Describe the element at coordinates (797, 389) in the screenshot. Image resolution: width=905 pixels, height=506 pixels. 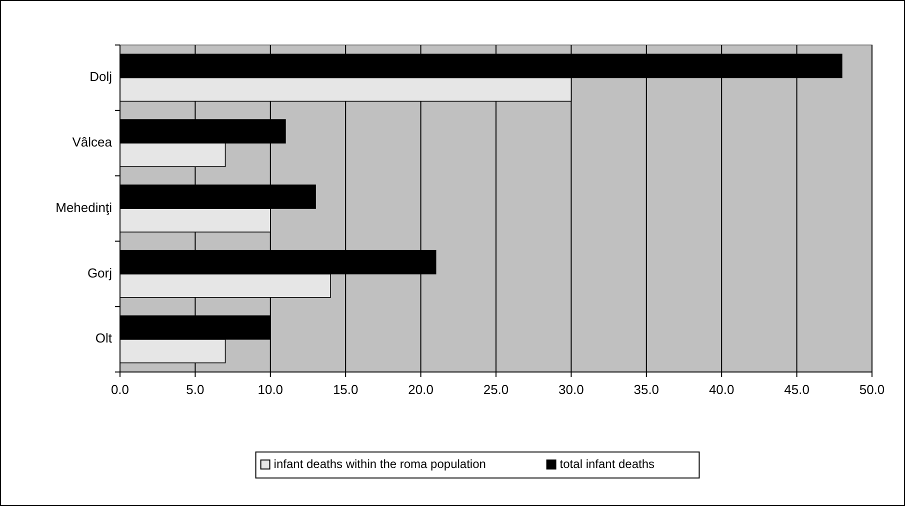
I see `x-tick-label: 45.0` at that location.